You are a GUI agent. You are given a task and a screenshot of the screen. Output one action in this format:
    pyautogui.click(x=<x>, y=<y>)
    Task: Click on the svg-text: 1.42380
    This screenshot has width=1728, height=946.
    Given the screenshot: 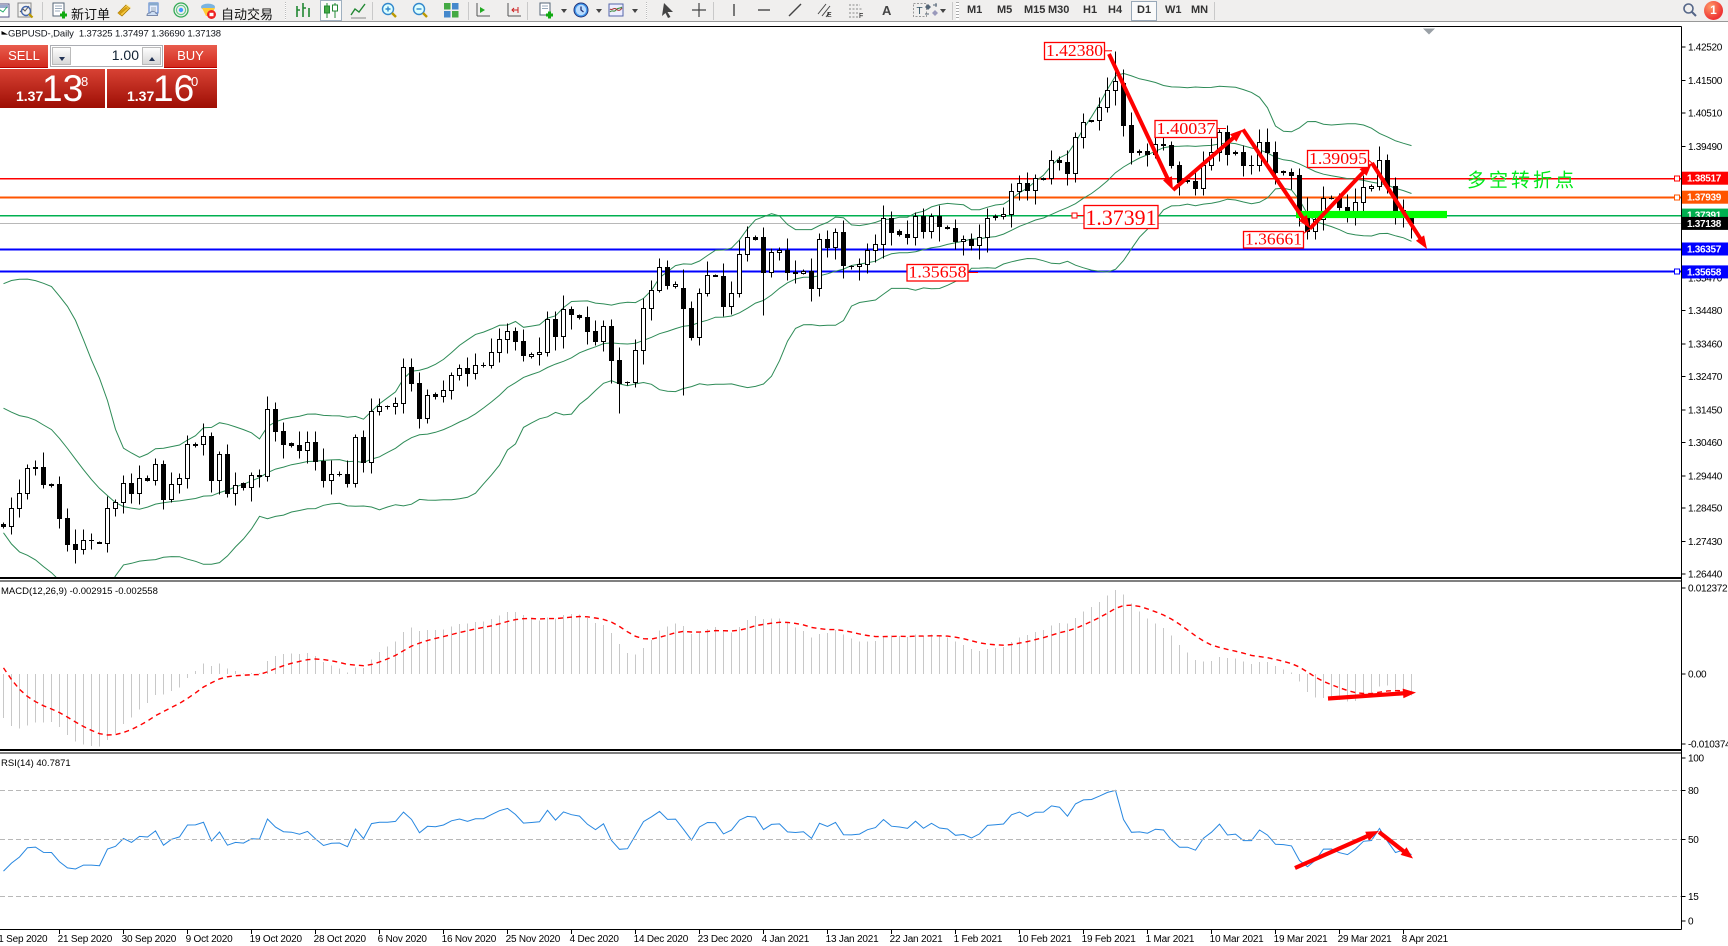 What is the action you would take?
    pyautogui.click(x=1074, y=50)
    